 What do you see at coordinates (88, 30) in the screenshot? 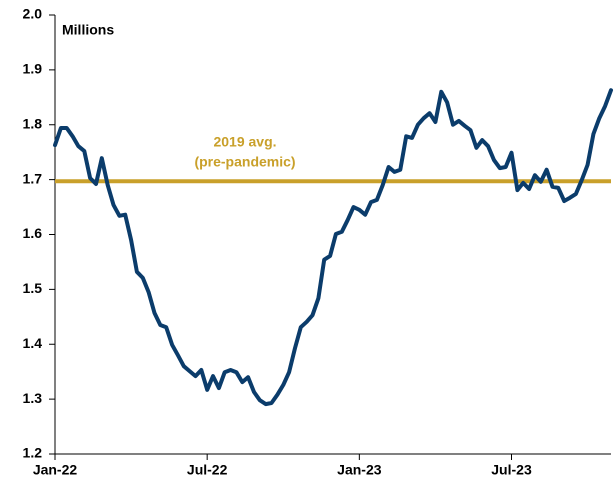
I see `y-axis-label: Millions` at bounding box center [88, 30].